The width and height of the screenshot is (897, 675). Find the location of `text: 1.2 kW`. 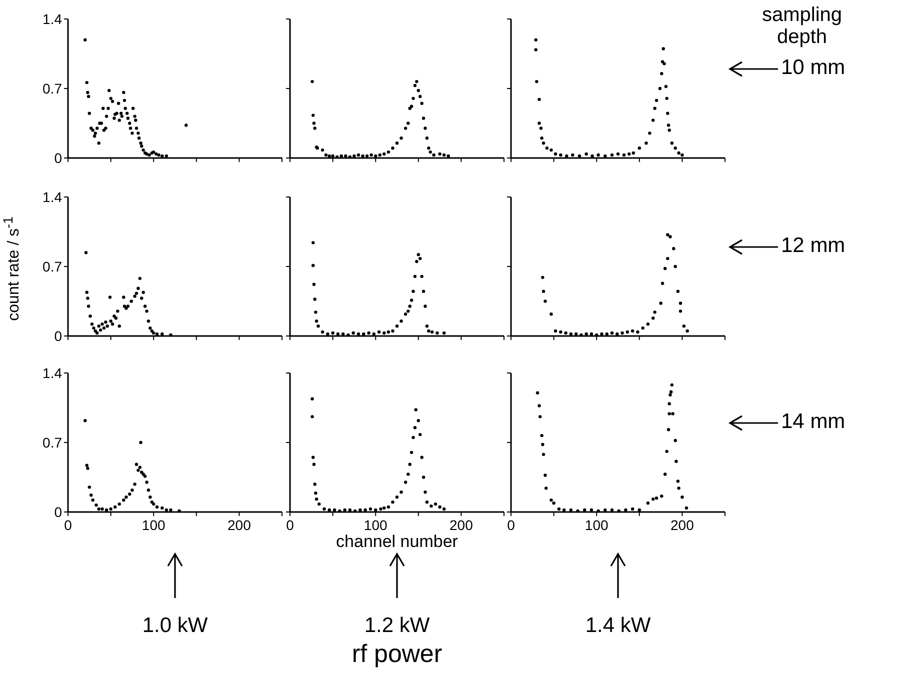

text: 1.2 kW is located at coordinates (397, 626).